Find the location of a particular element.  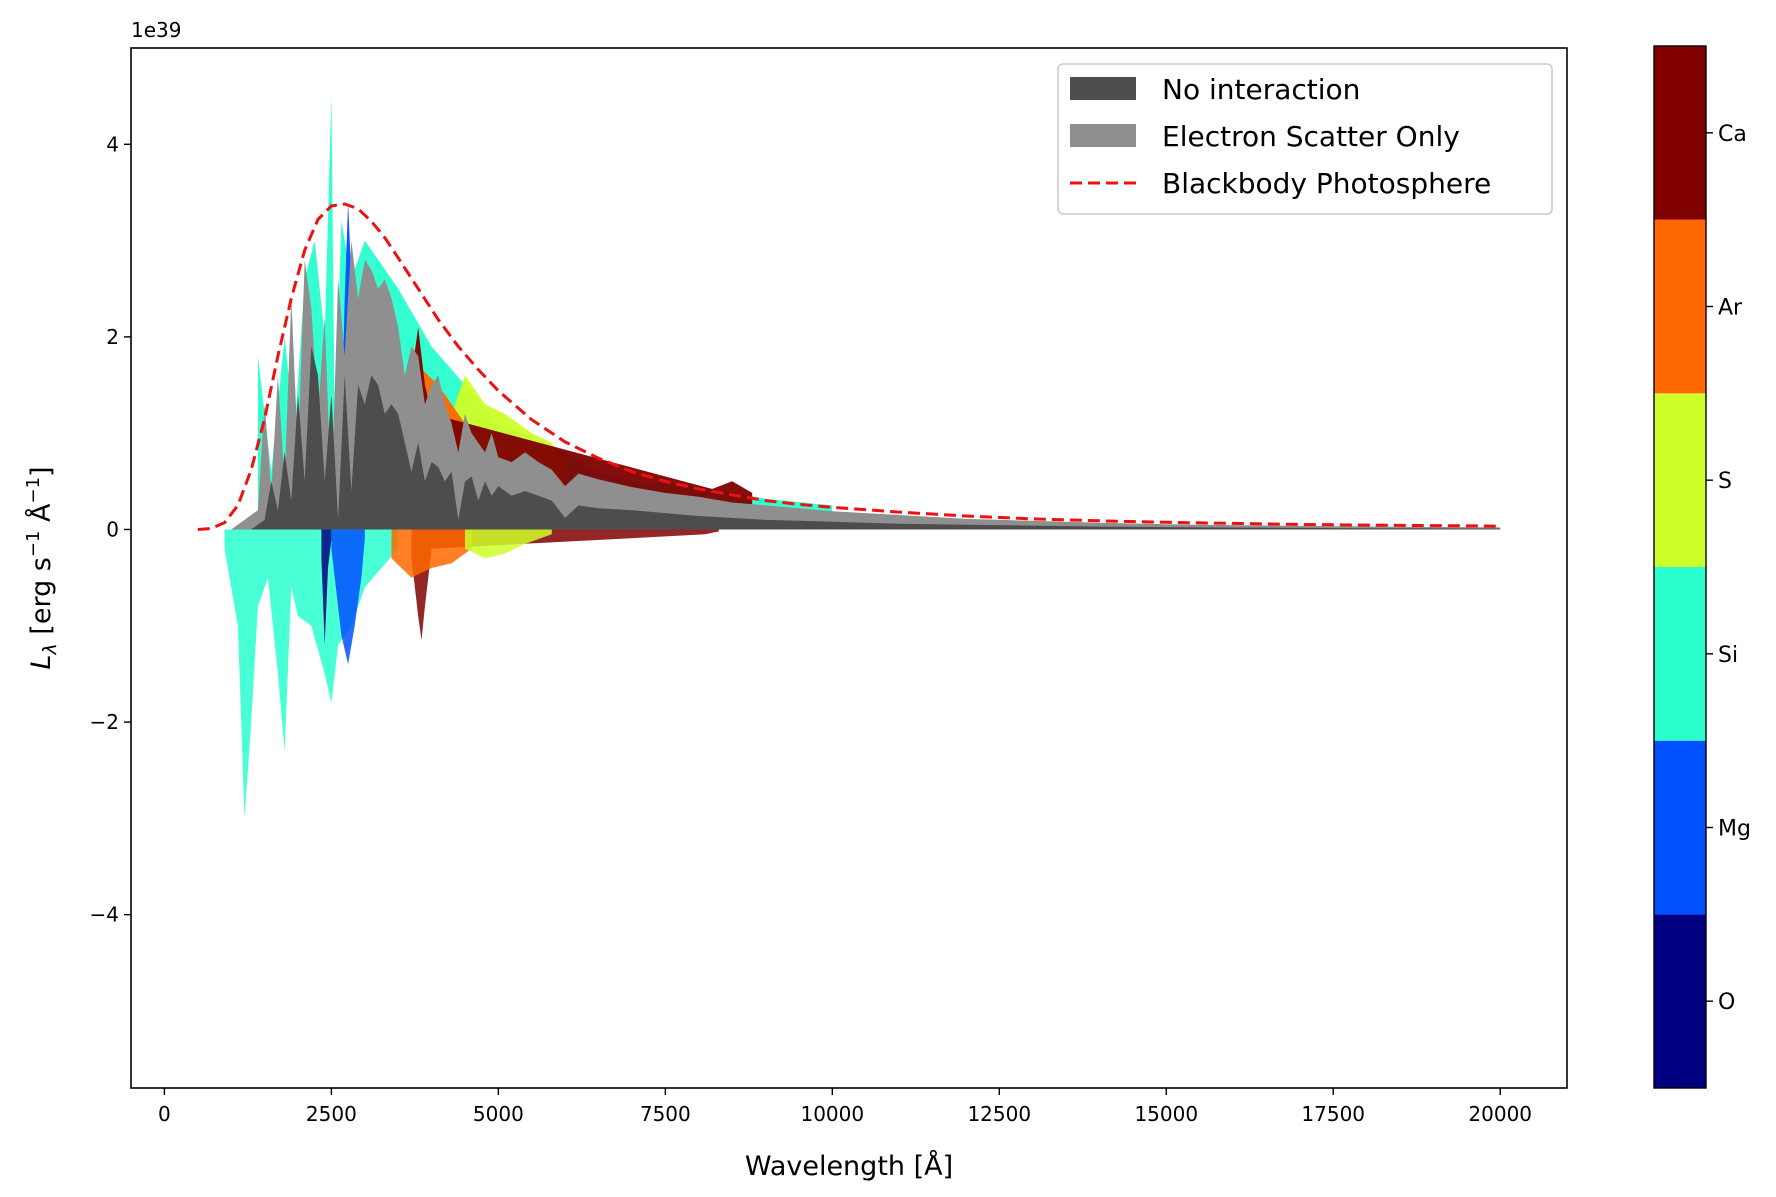

y-tick-label: 2 is located at coordinates (112, 337).